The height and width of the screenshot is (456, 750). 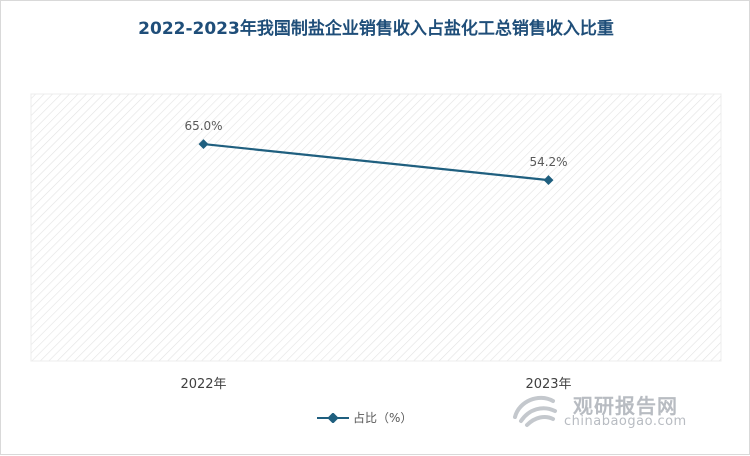 What do you see at coordinates (625, 421) in the screenshot?
I see `watermark-url: chinabaogao.com` at bounding box center [625, 421].